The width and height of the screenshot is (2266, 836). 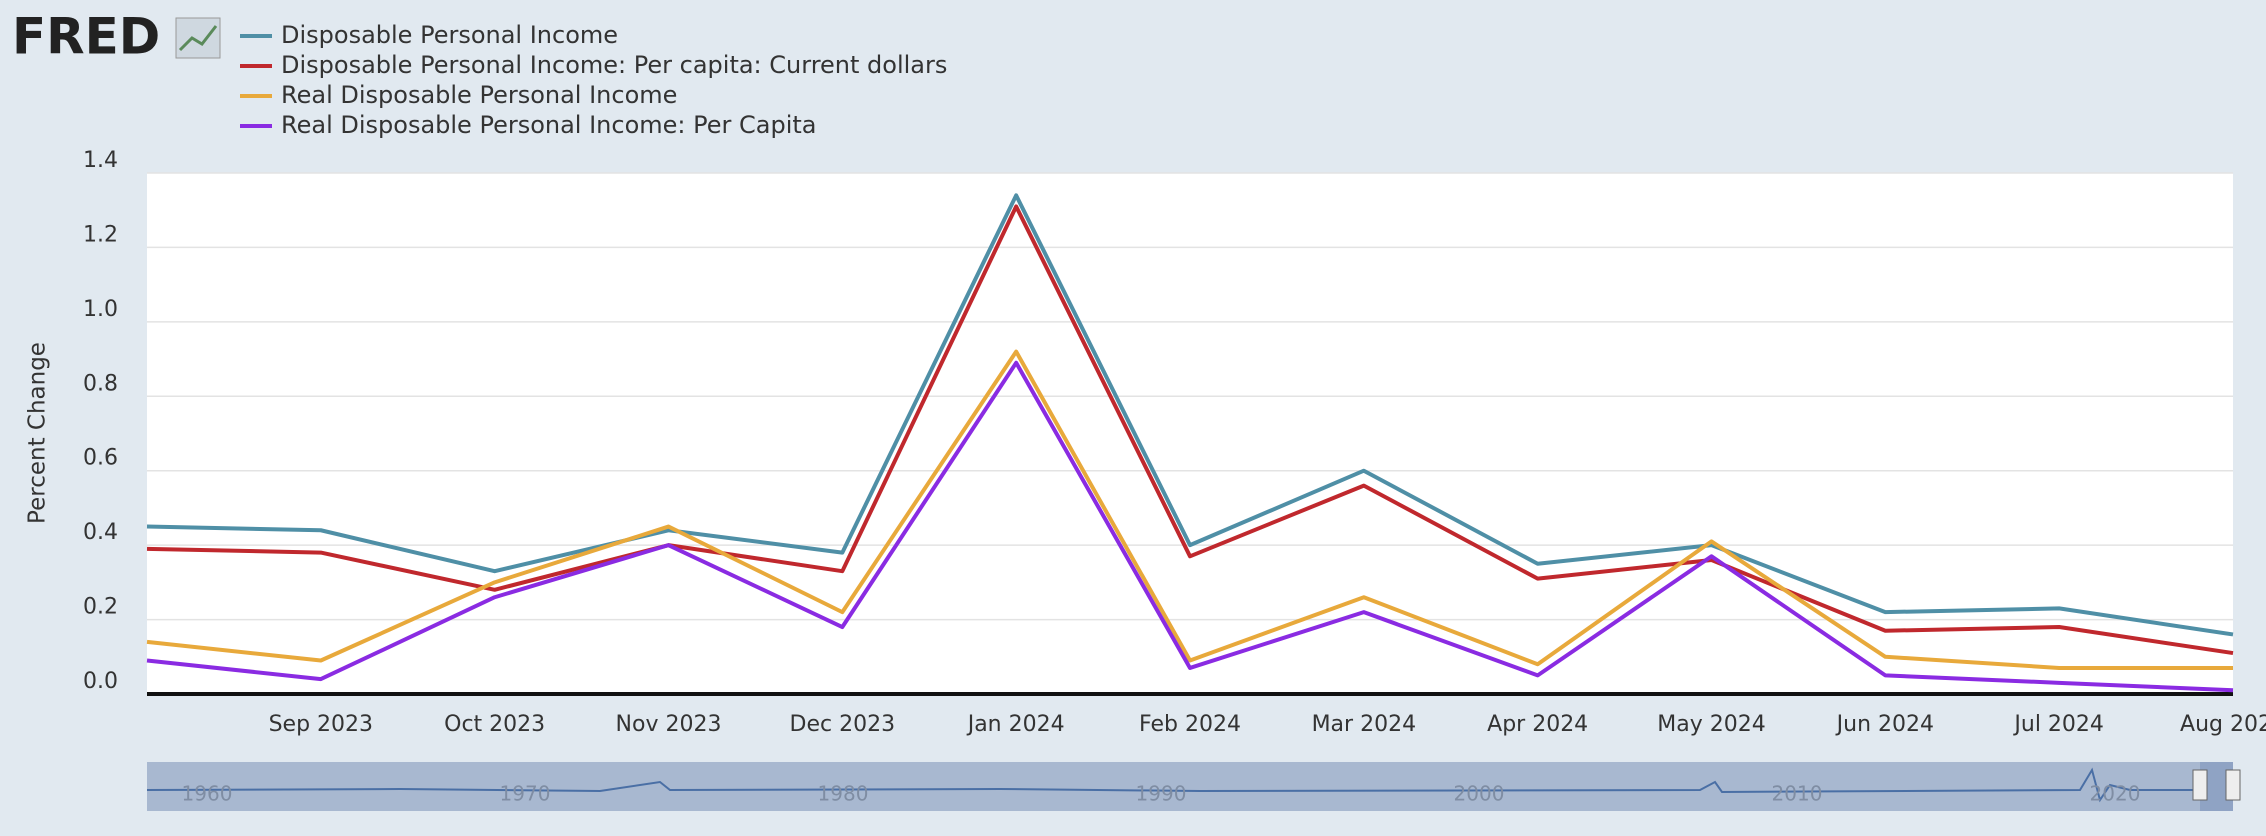 I want to click on x-tick-label: Nov 2023, so click(x=669, y=724).